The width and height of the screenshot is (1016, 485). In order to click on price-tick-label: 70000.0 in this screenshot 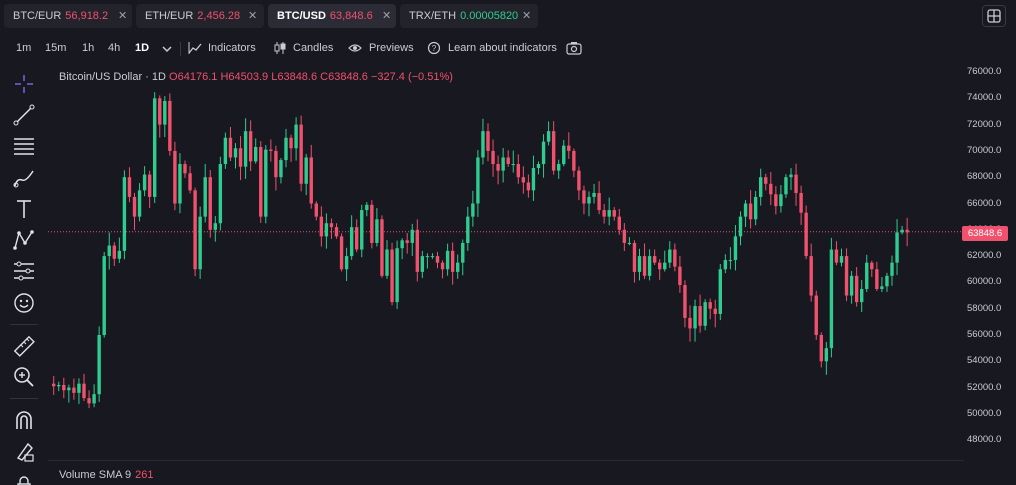, I will do `click(984, 150)`.